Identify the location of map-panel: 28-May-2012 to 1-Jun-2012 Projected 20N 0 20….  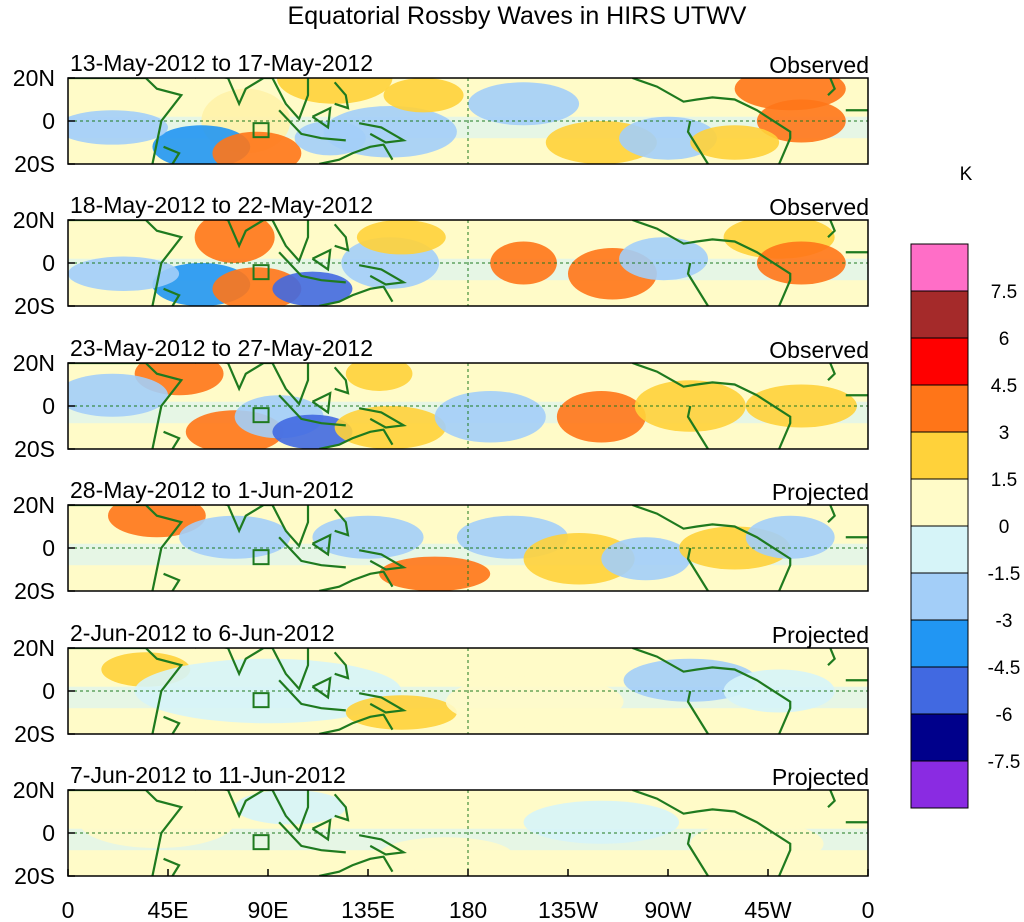
(441, 540).